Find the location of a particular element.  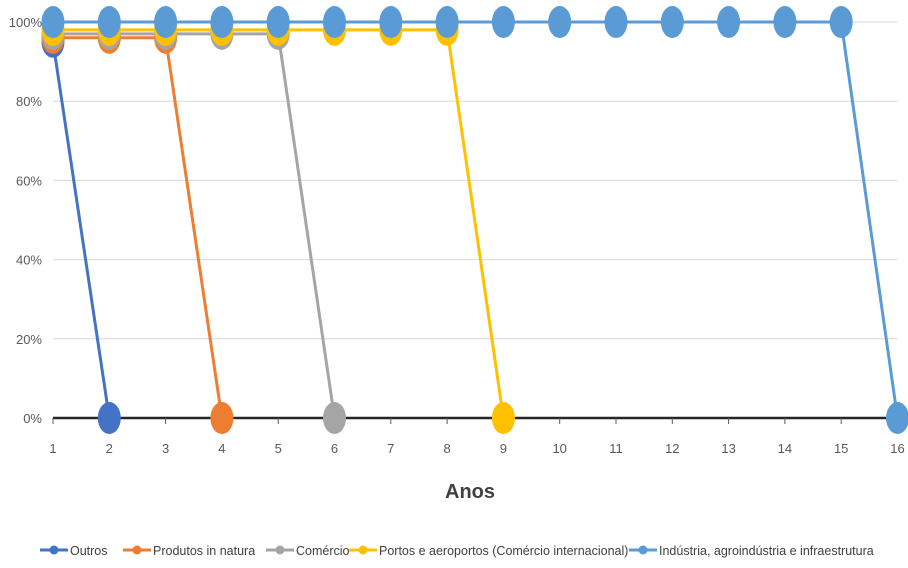

x-tick-label: 2 is located at coordinates (109, 448).